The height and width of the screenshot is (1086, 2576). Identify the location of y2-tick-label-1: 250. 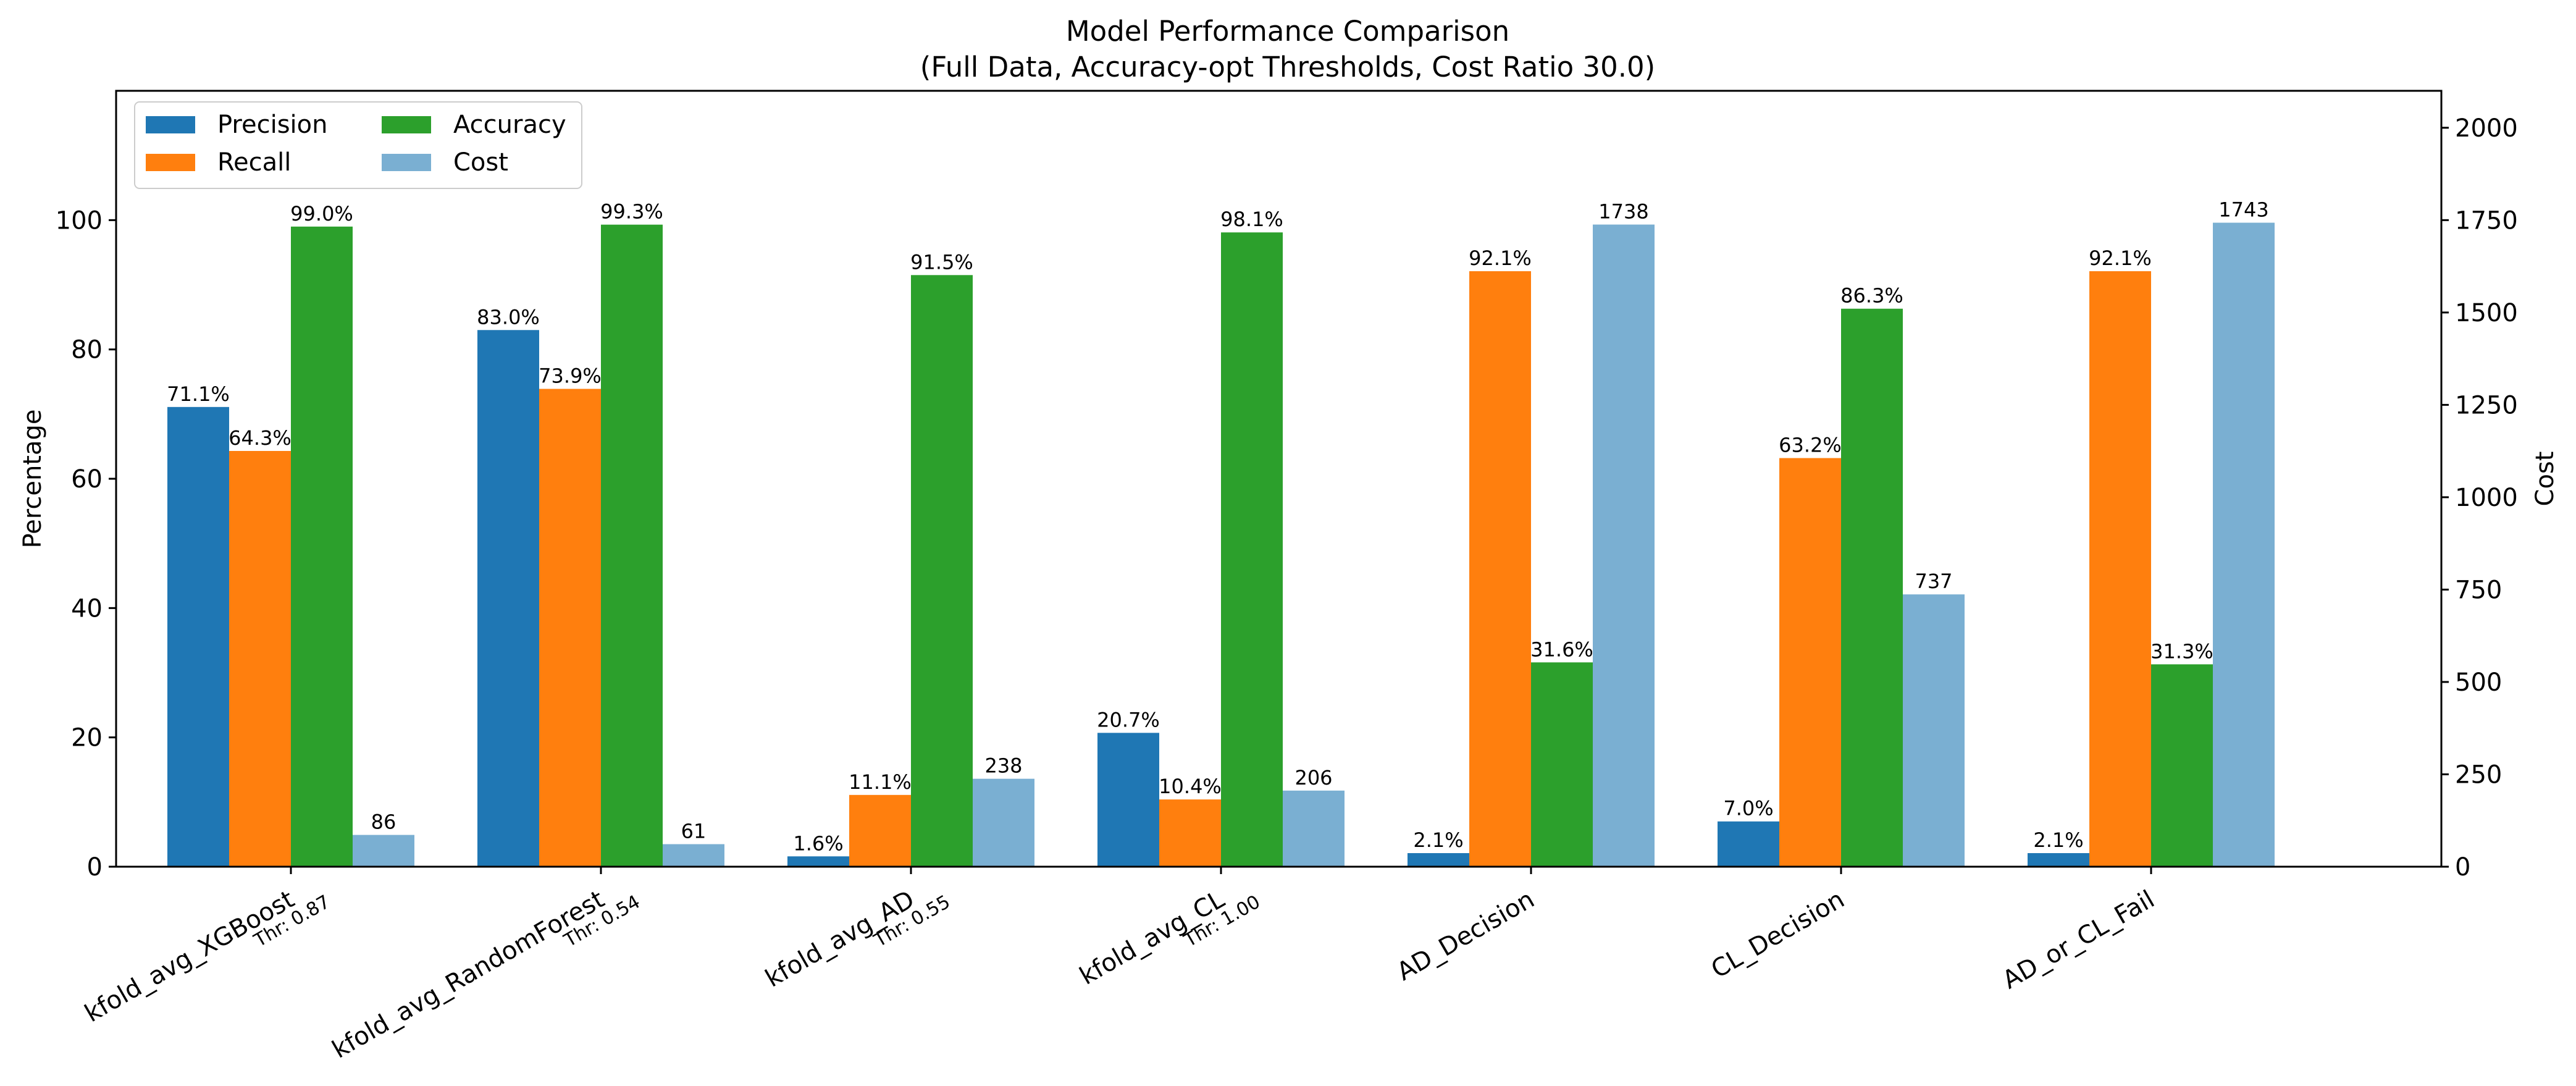
(2478, 774).